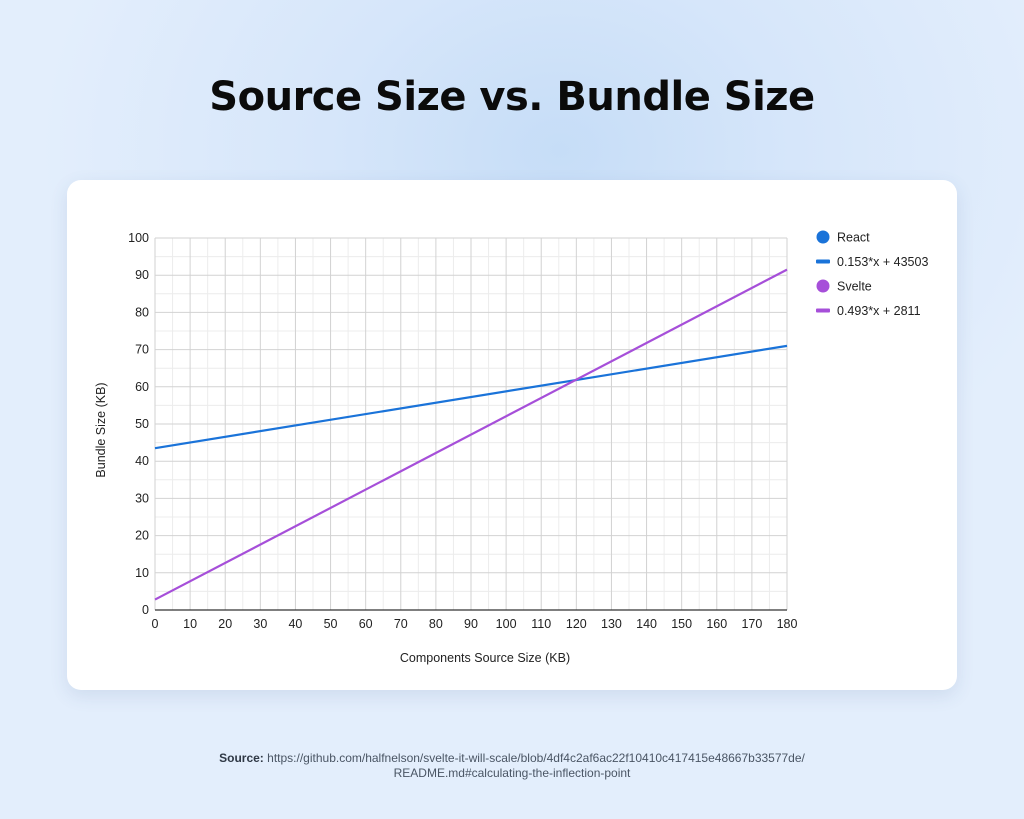 This screenshot has width=1024, height=819. What do you see at coordinates (401, 624) in the screenshot?
I see `x-tick-label: 70` at bounding box center [401, 624].